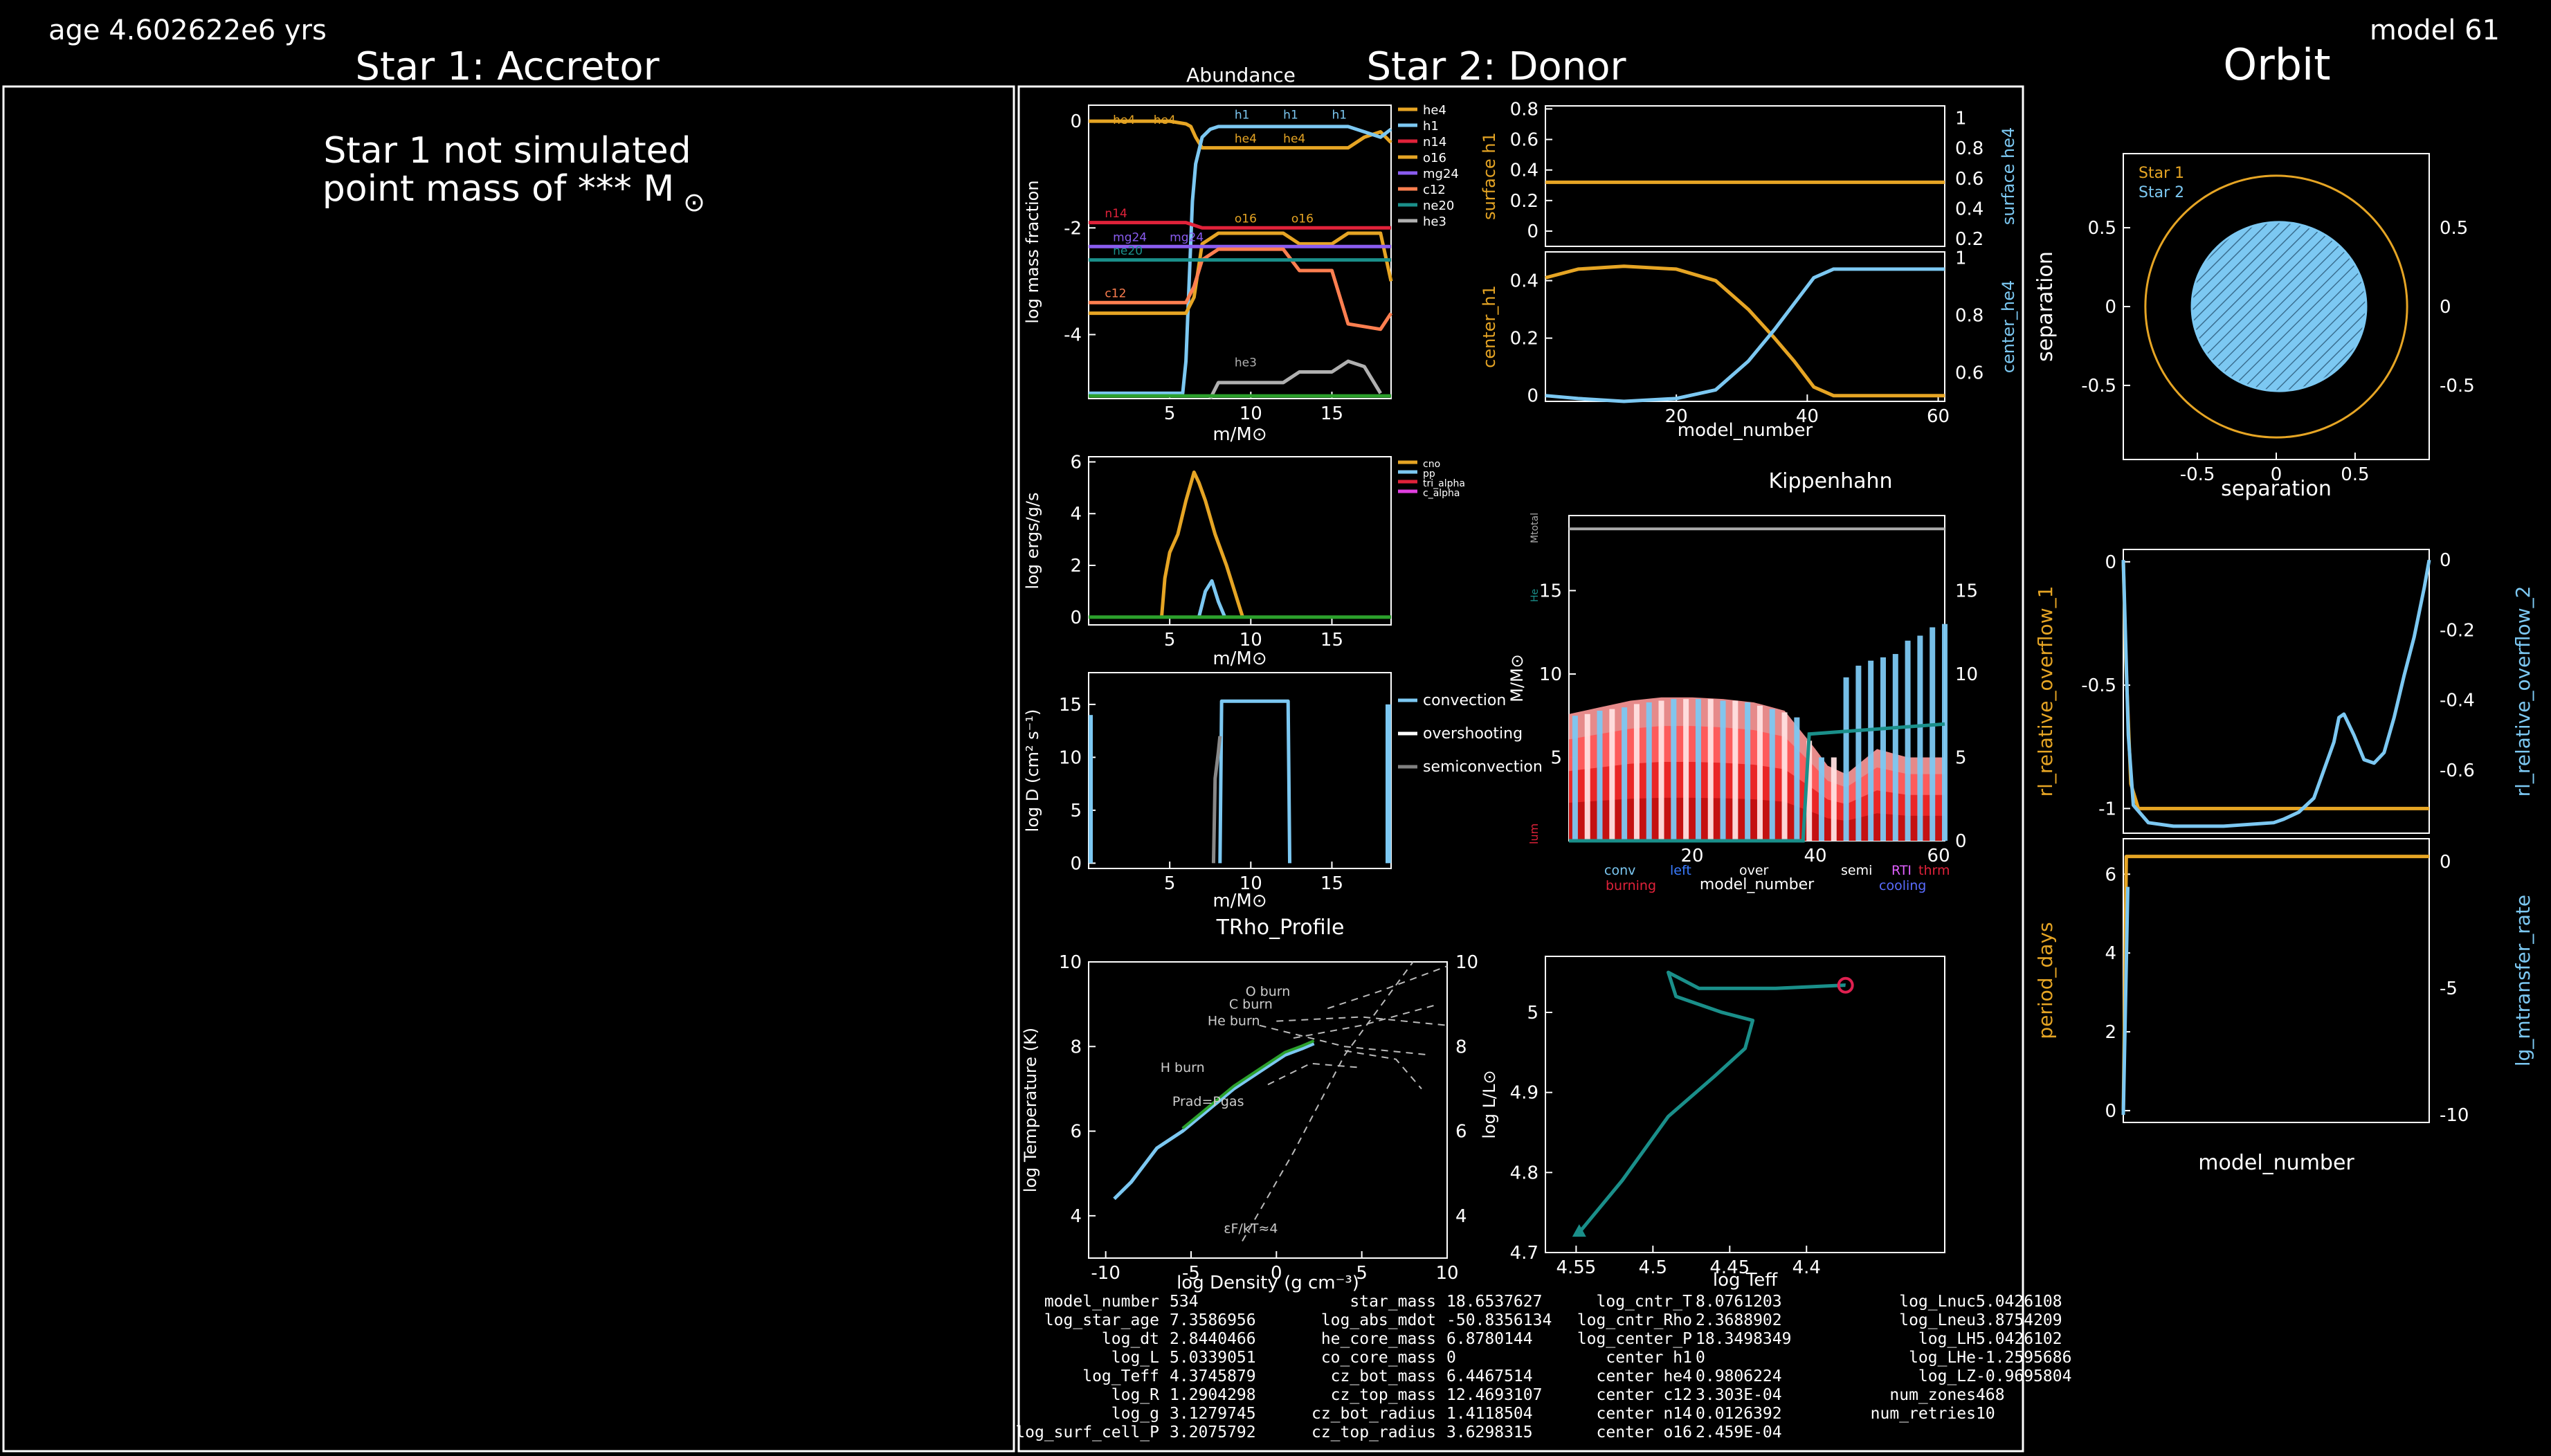 Image resolution: width=2551 pixels, height=1456 pixels. Describe the element at coordinates (1240, 225) in the screenshot. I see `abundance-series-n14` at that location.